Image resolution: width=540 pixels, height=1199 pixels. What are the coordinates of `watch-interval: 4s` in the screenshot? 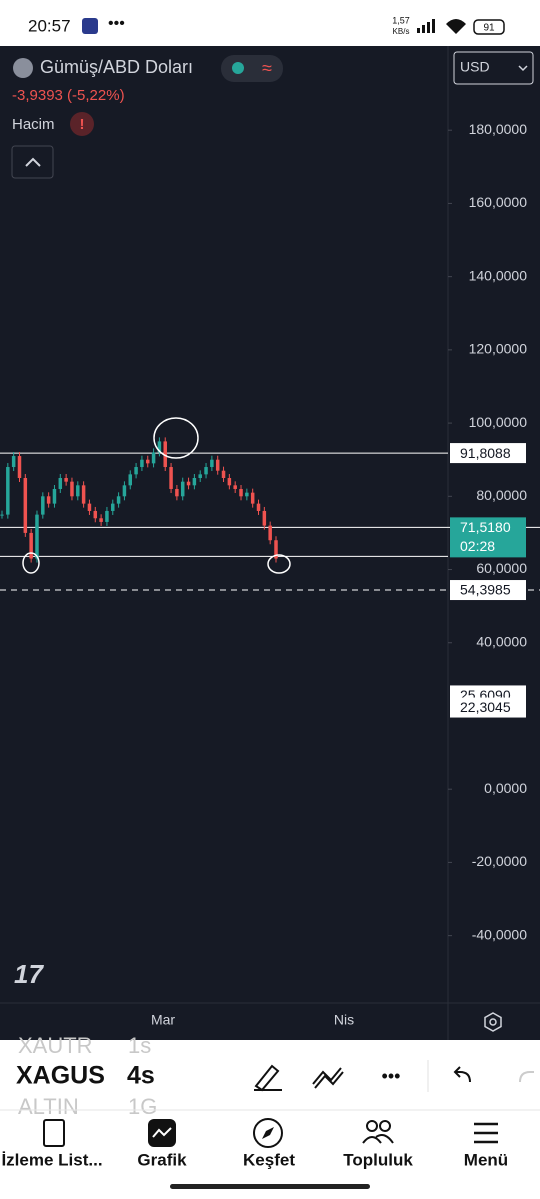 It's located at (141, 1076).